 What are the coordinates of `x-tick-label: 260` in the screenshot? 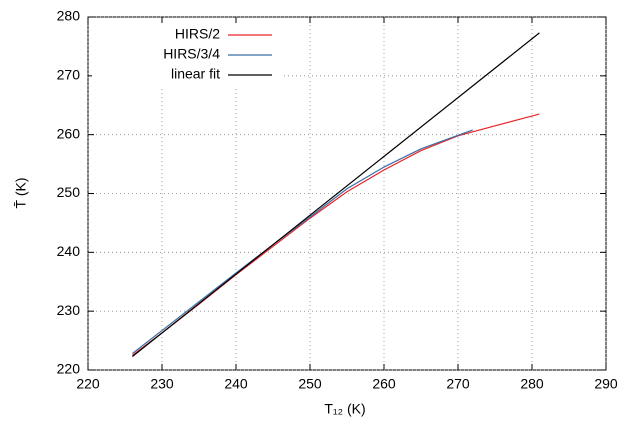 It's located at (384, 384).